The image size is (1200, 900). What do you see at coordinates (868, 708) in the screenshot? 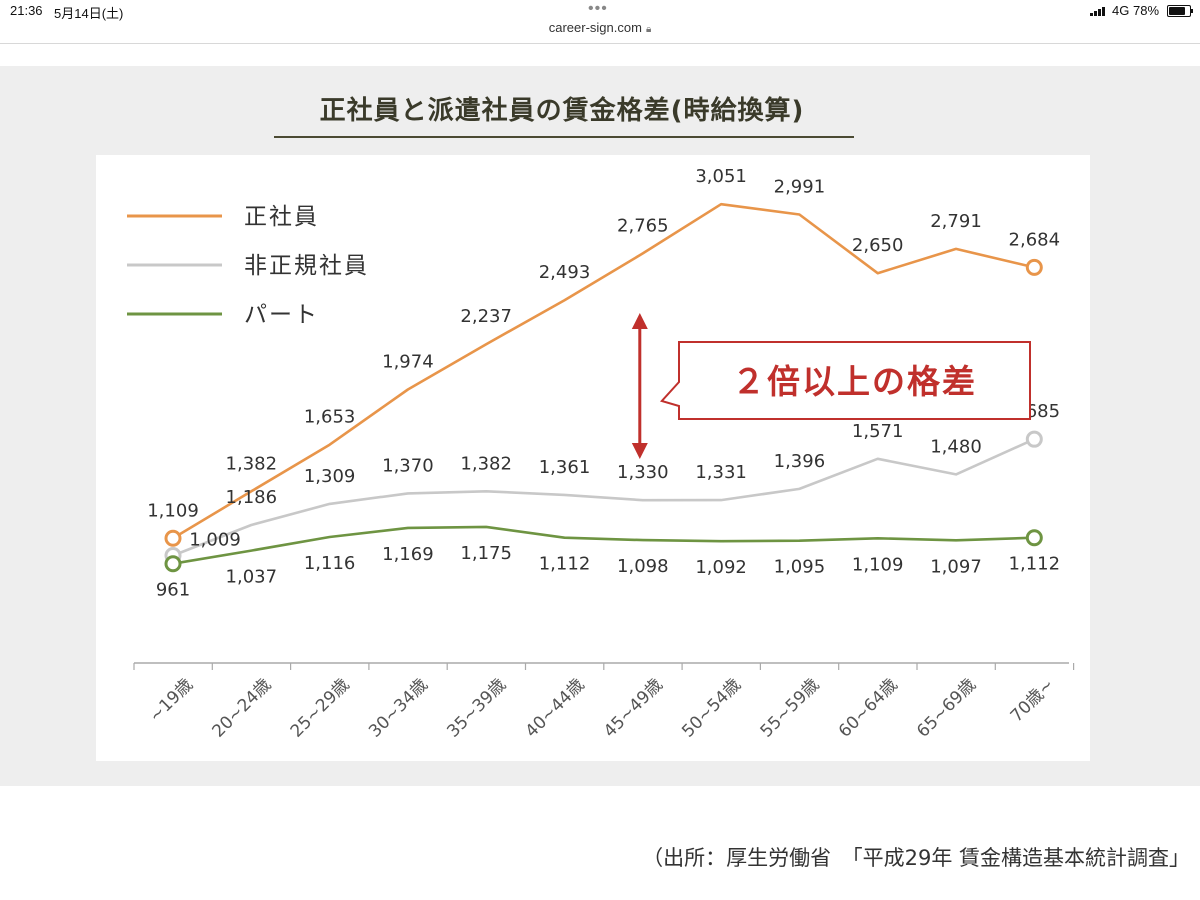
I see `x-tick-label: 60~64歳` at bounding box center [868, 708].